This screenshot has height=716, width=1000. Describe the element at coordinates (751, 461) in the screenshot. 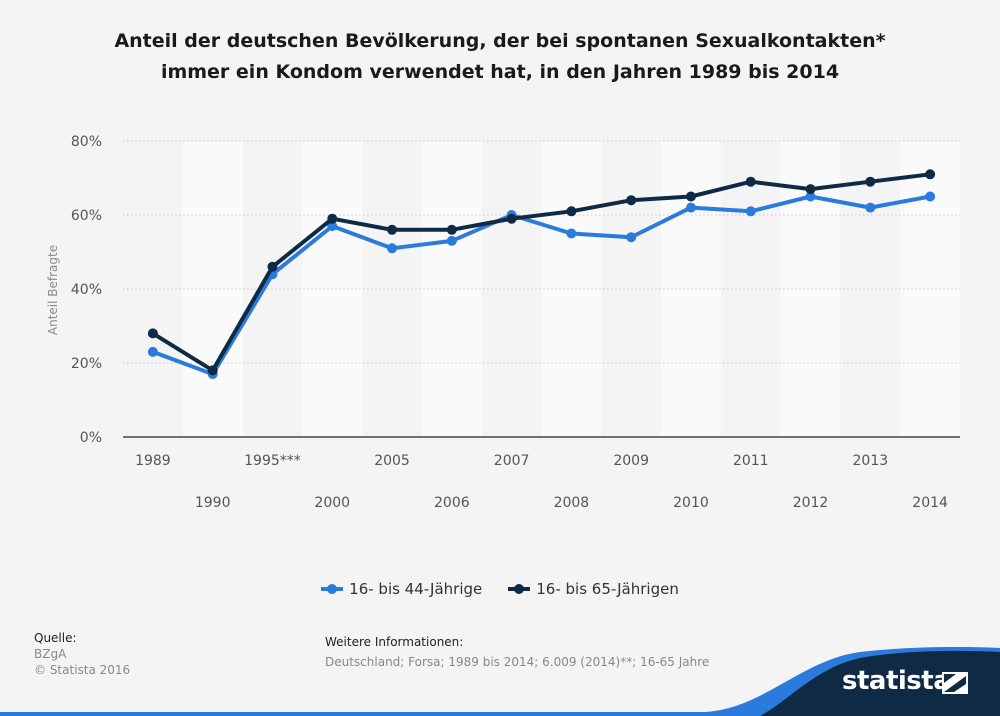

I see `x-tick-label: 2011` at that location.